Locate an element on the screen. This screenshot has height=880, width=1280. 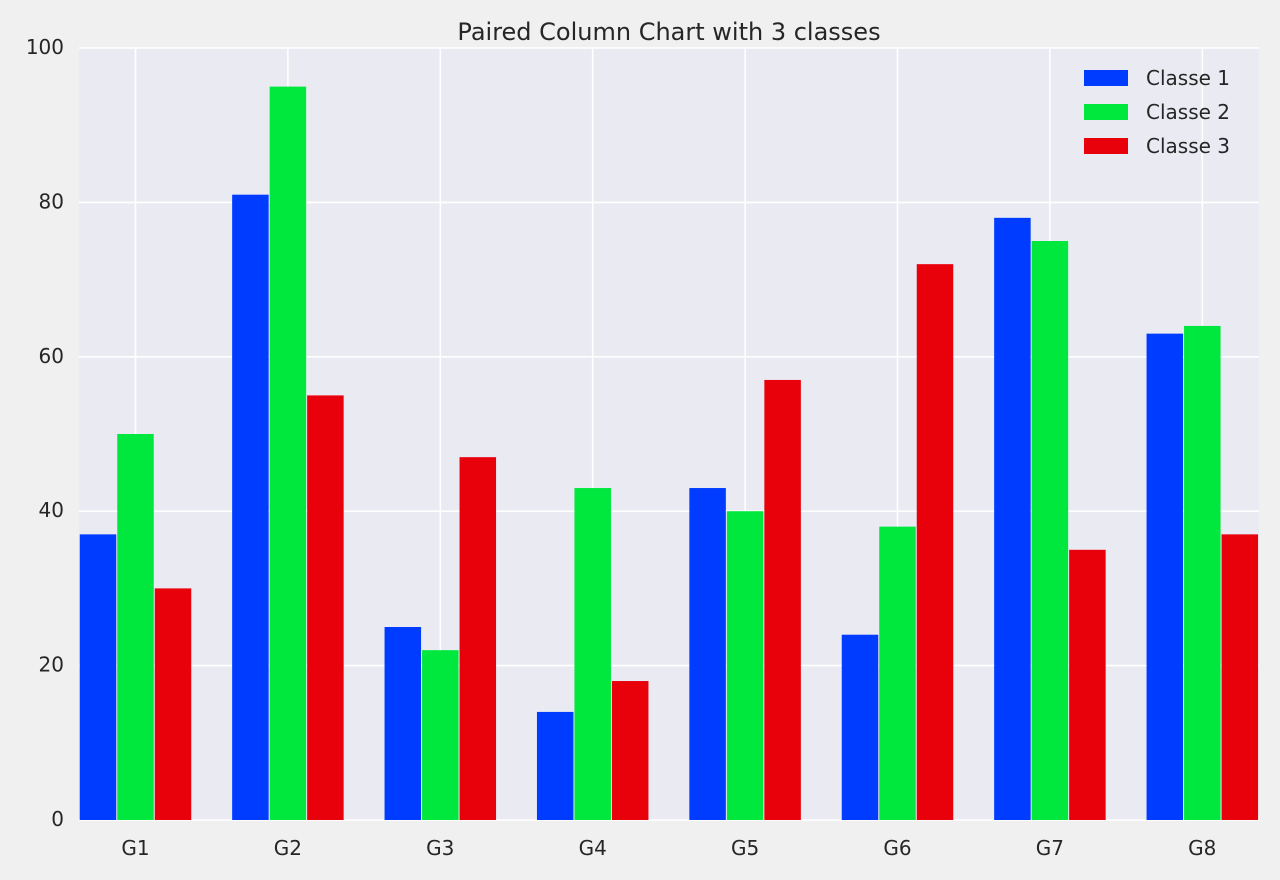
legend-label: Classe 3 is located at coordinates (1188, 146).